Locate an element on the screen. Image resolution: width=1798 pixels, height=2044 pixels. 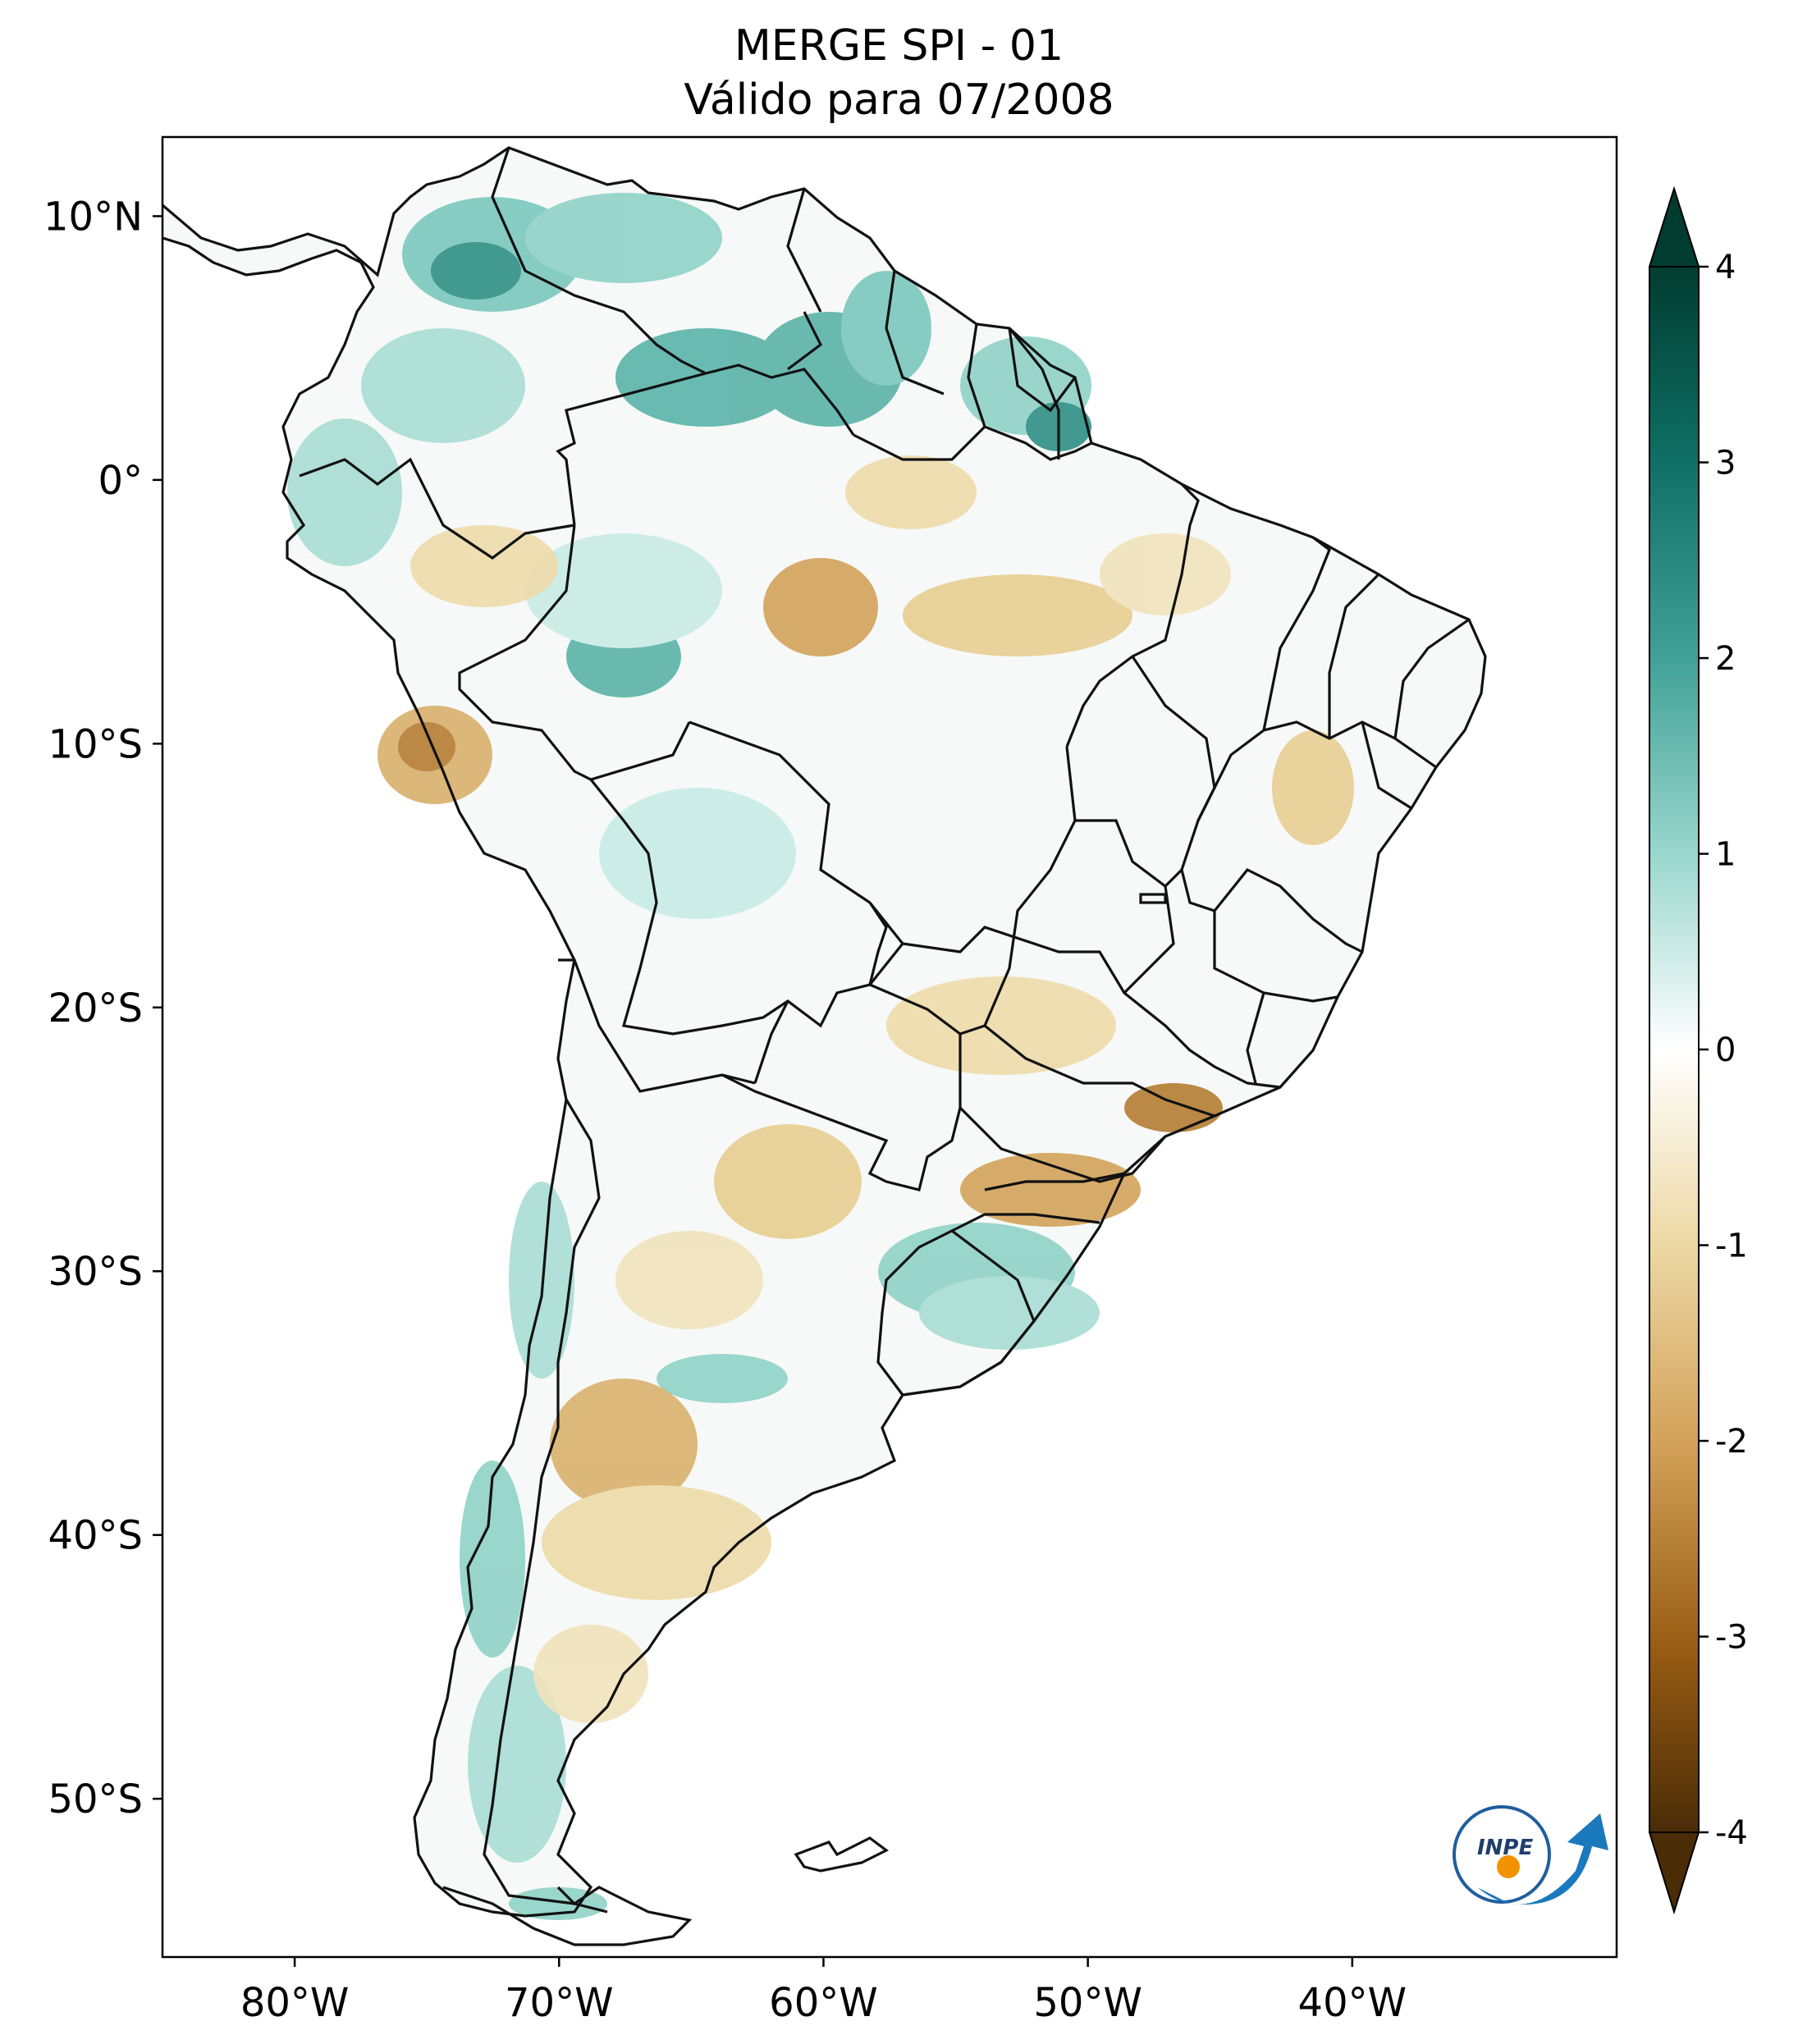
colorbar-tick-label: 0 is located at coordinates (1725, 1050).